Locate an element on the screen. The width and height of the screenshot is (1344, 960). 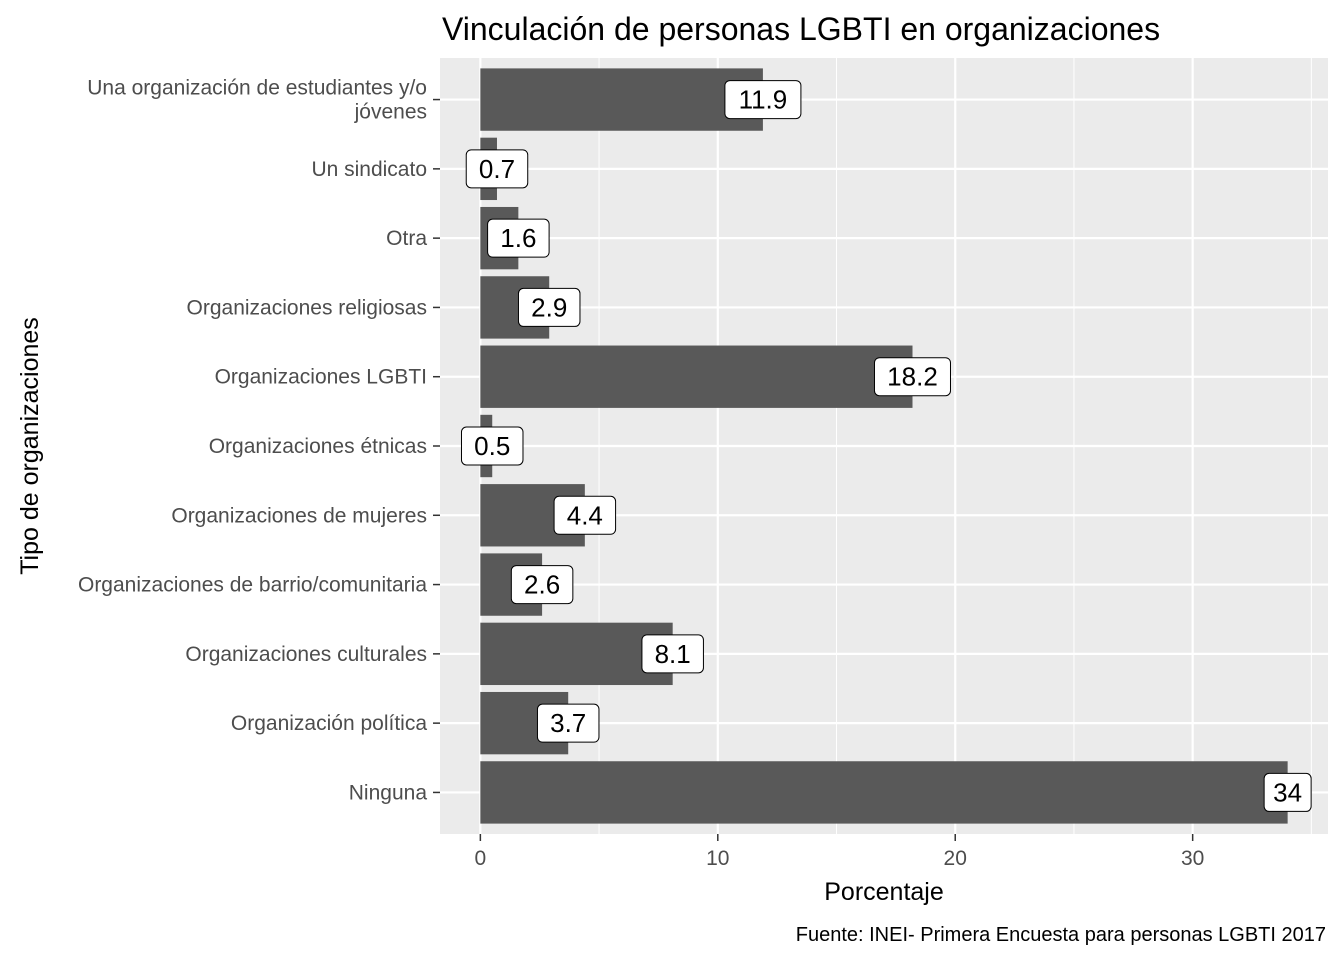
data-label: 3.7 is located at coordinates (568, 723).